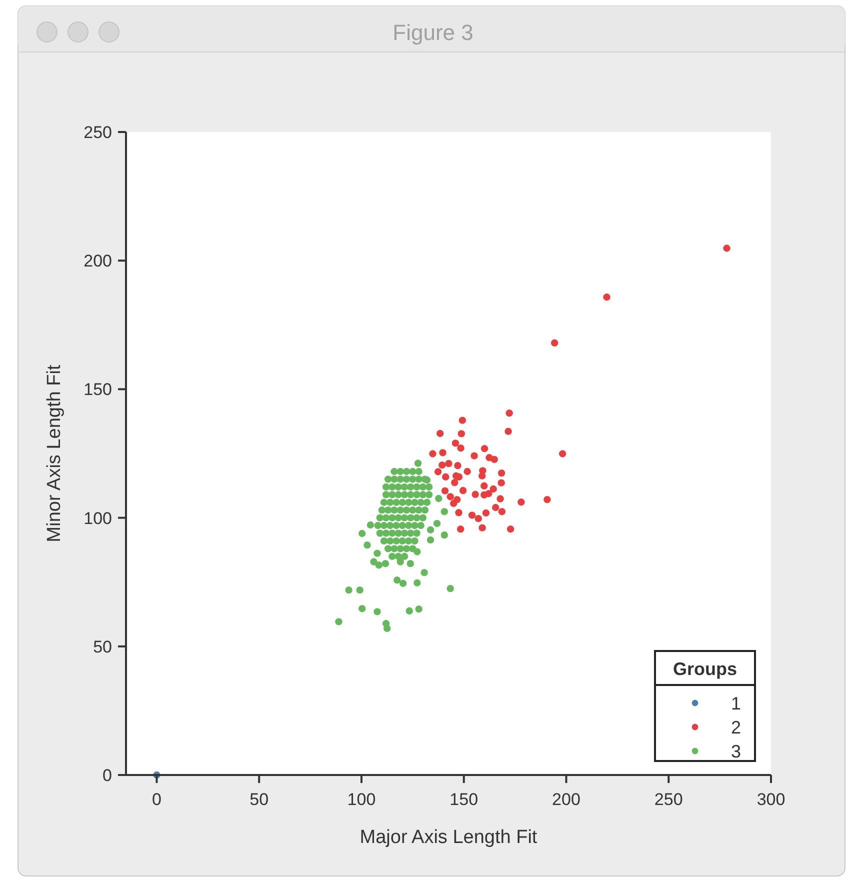 Image resolution: width=847 pixels, height=880 pixels. Describe the element at coordinates (98, 132) in the screenshot. I see `y-tick-label: 250` at that location.